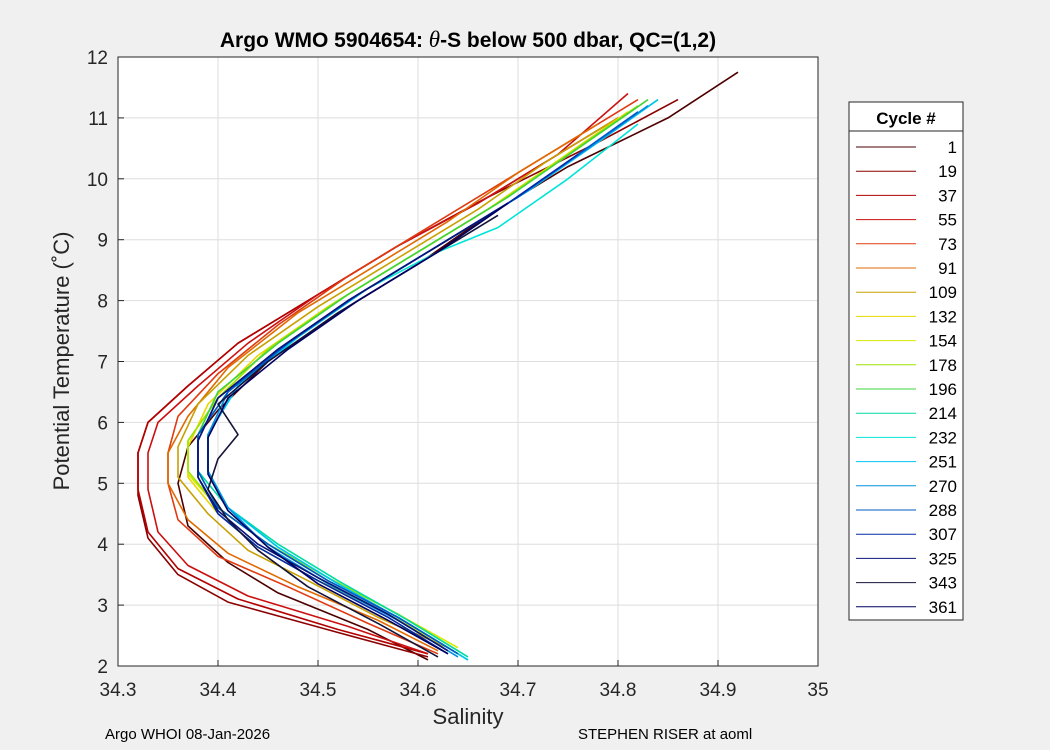  Describe the element at coordinates (943, 341) in the screenshot. I see `legend-label-154: 154` at that location.